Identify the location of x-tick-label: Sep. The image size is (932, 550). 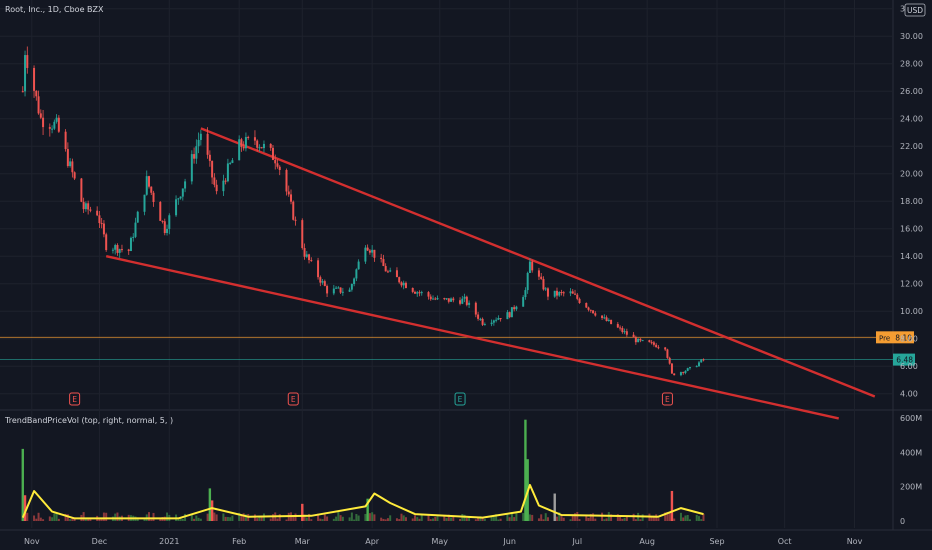
(716, 541).